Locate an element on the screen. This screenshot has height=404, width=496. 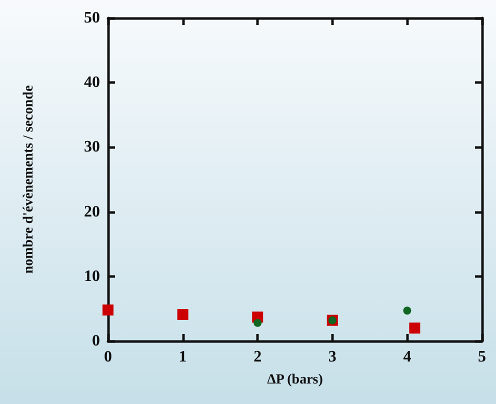
y-tick-label: 40 is located at coordinates (92, 83).